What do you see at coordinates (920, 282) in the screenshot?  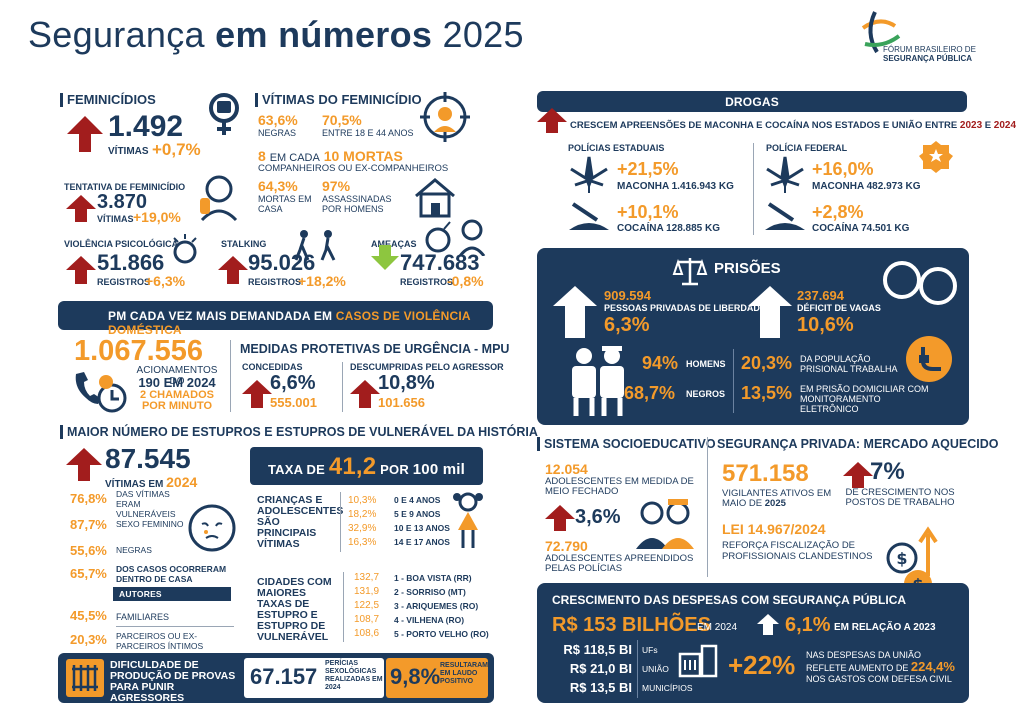 I see `handcuffs-icon` at bounding box center [920, 282].